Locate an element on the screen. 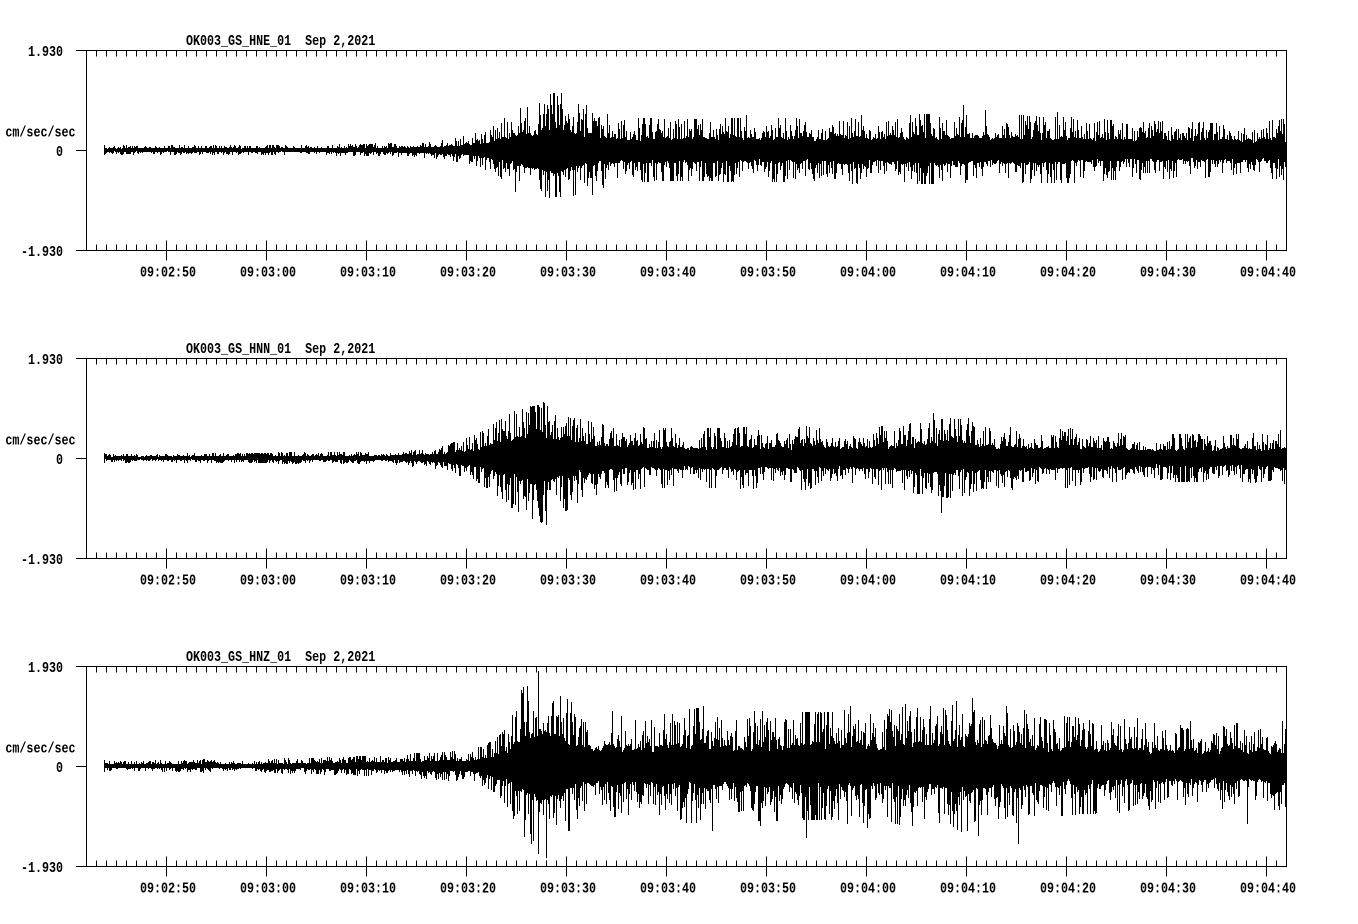 The image size is (1358, 924). svg-text: OK003_GS_HNE_01 Sep 2,2021 is located at coordinates (280, 42).